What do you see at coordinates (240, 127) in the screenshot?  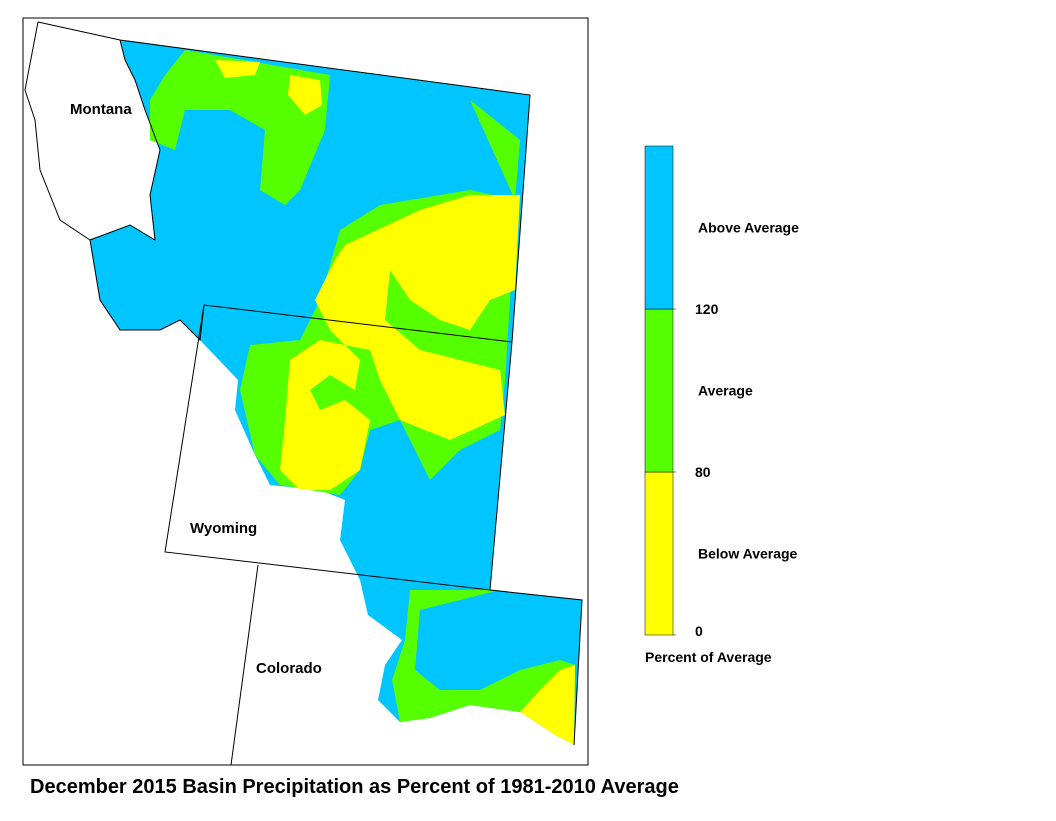 I see `green-region` at bounding box center [240, 127].